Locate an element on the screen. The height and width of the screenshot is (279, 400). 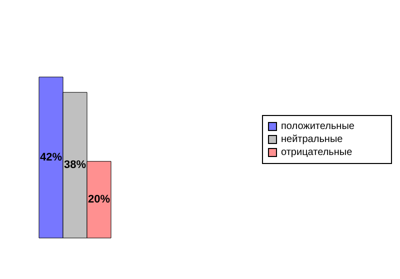
data-label: 38% is located at coordinates (75, 165).